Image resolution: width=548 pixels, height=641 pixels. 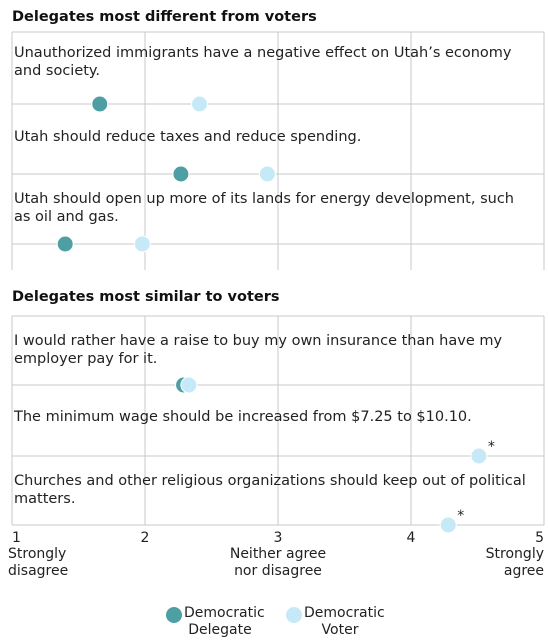 I want to click on group-title: Delegates most different from voters, so click(x=164, y=17).